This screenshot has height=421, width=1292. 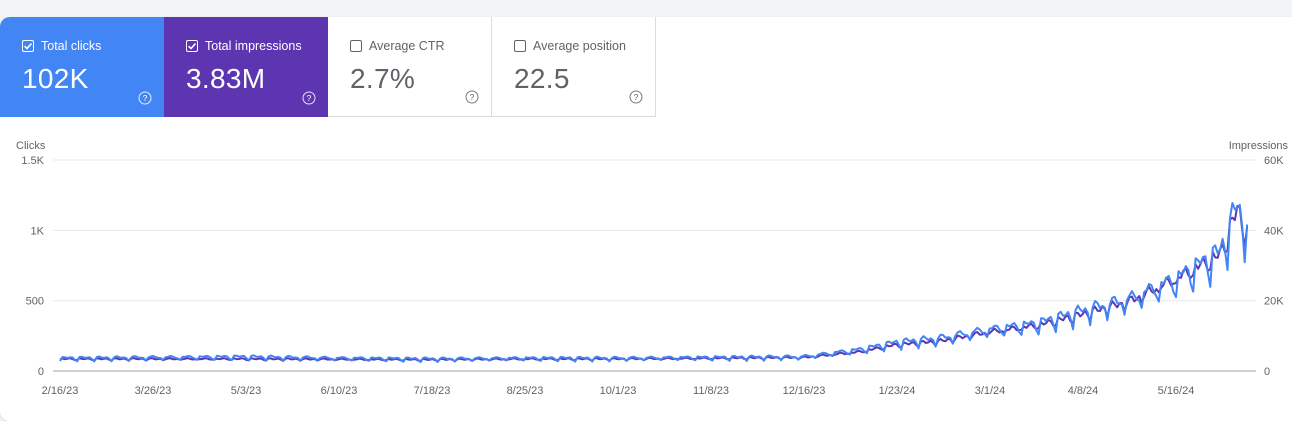 What do you see at coordinates (1267, 372) in the screenshot?
I see `y-tick-label-right: 0` at bounding box center [1267, 372].